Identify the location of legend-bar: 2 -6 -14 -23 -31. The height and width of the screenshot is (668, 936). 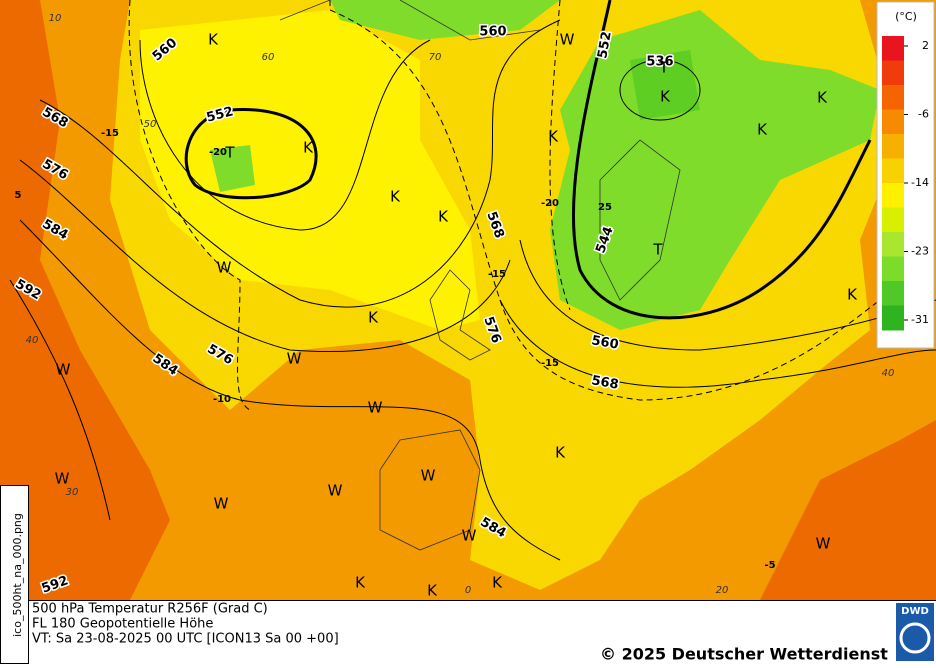
(905, 183).